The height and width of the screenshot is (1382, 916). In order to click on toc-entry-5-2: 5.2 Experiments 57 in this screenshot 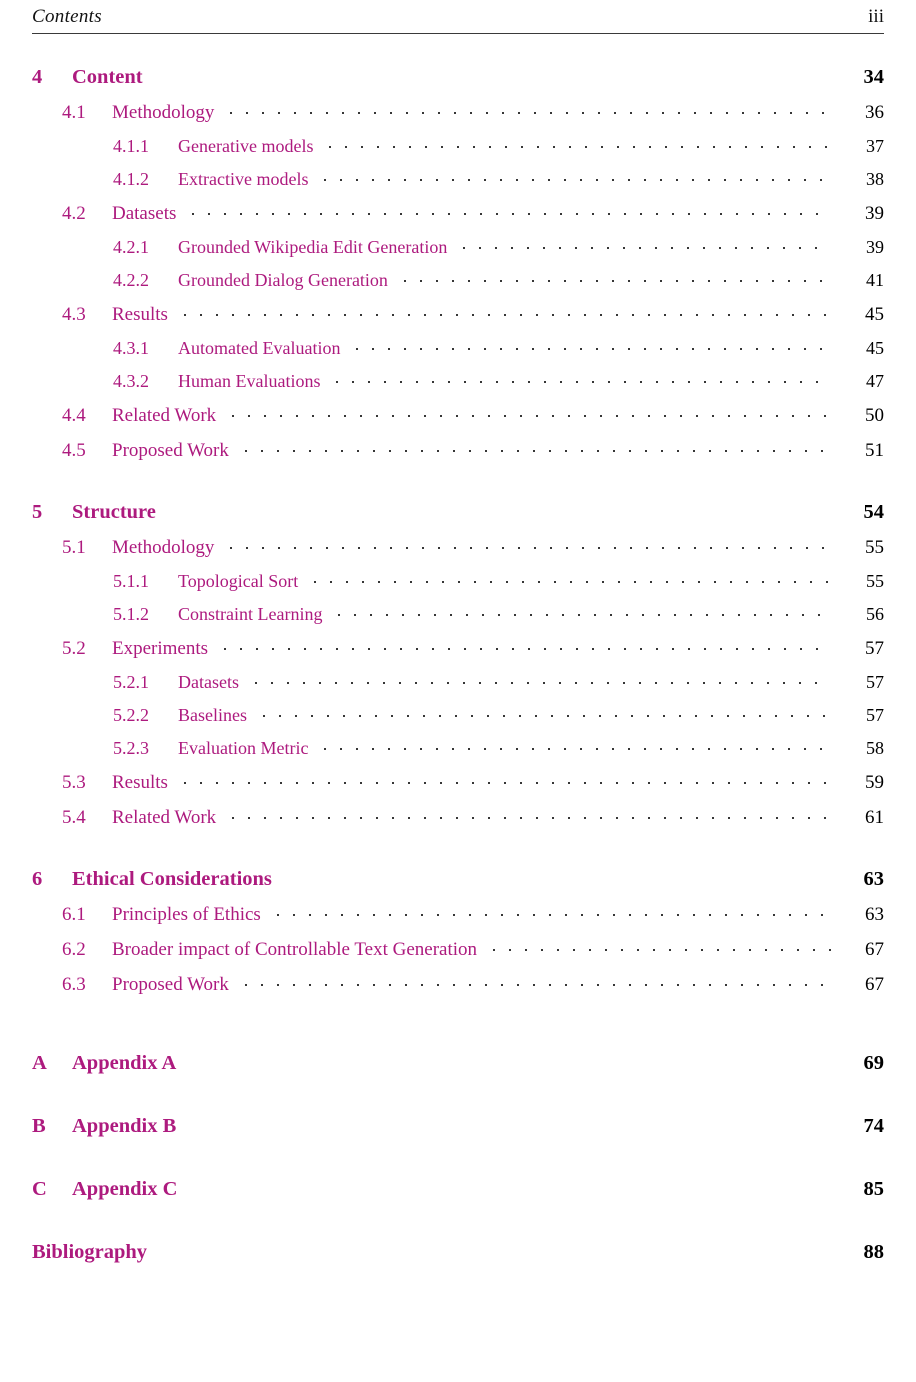, I will do `click(458, 646)`.